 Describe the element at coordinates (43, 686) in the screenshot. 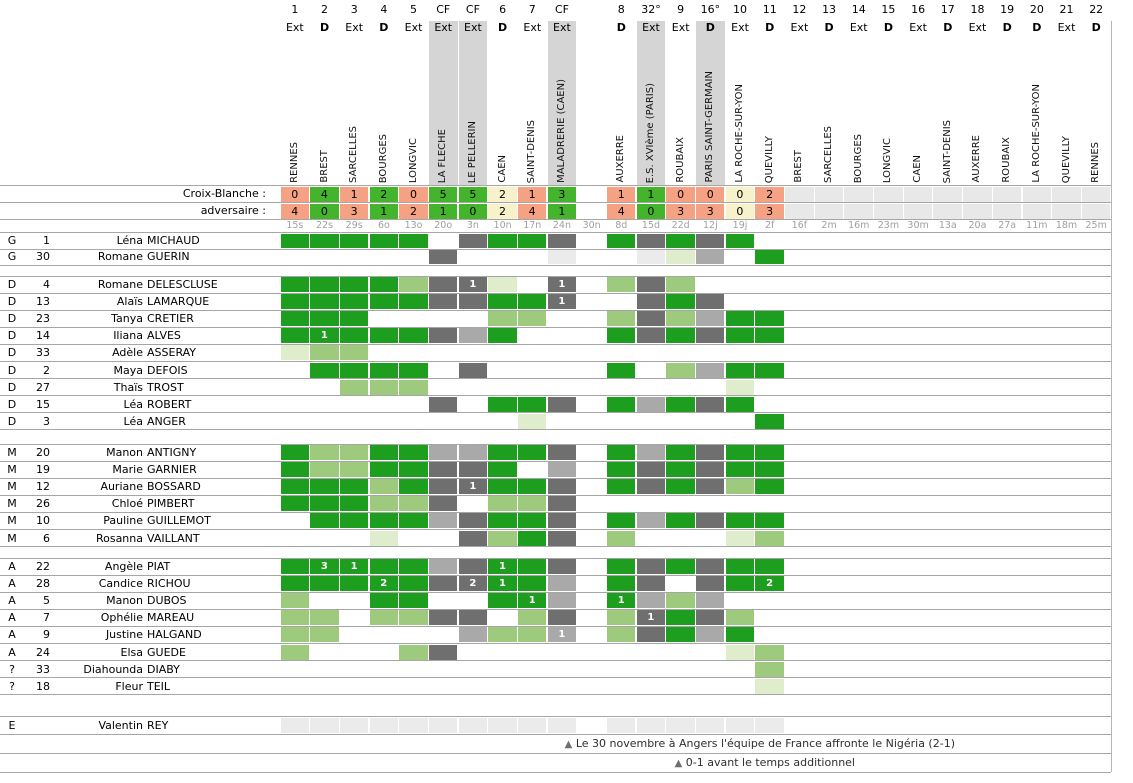

I see `jersey-number: 18` at that location.